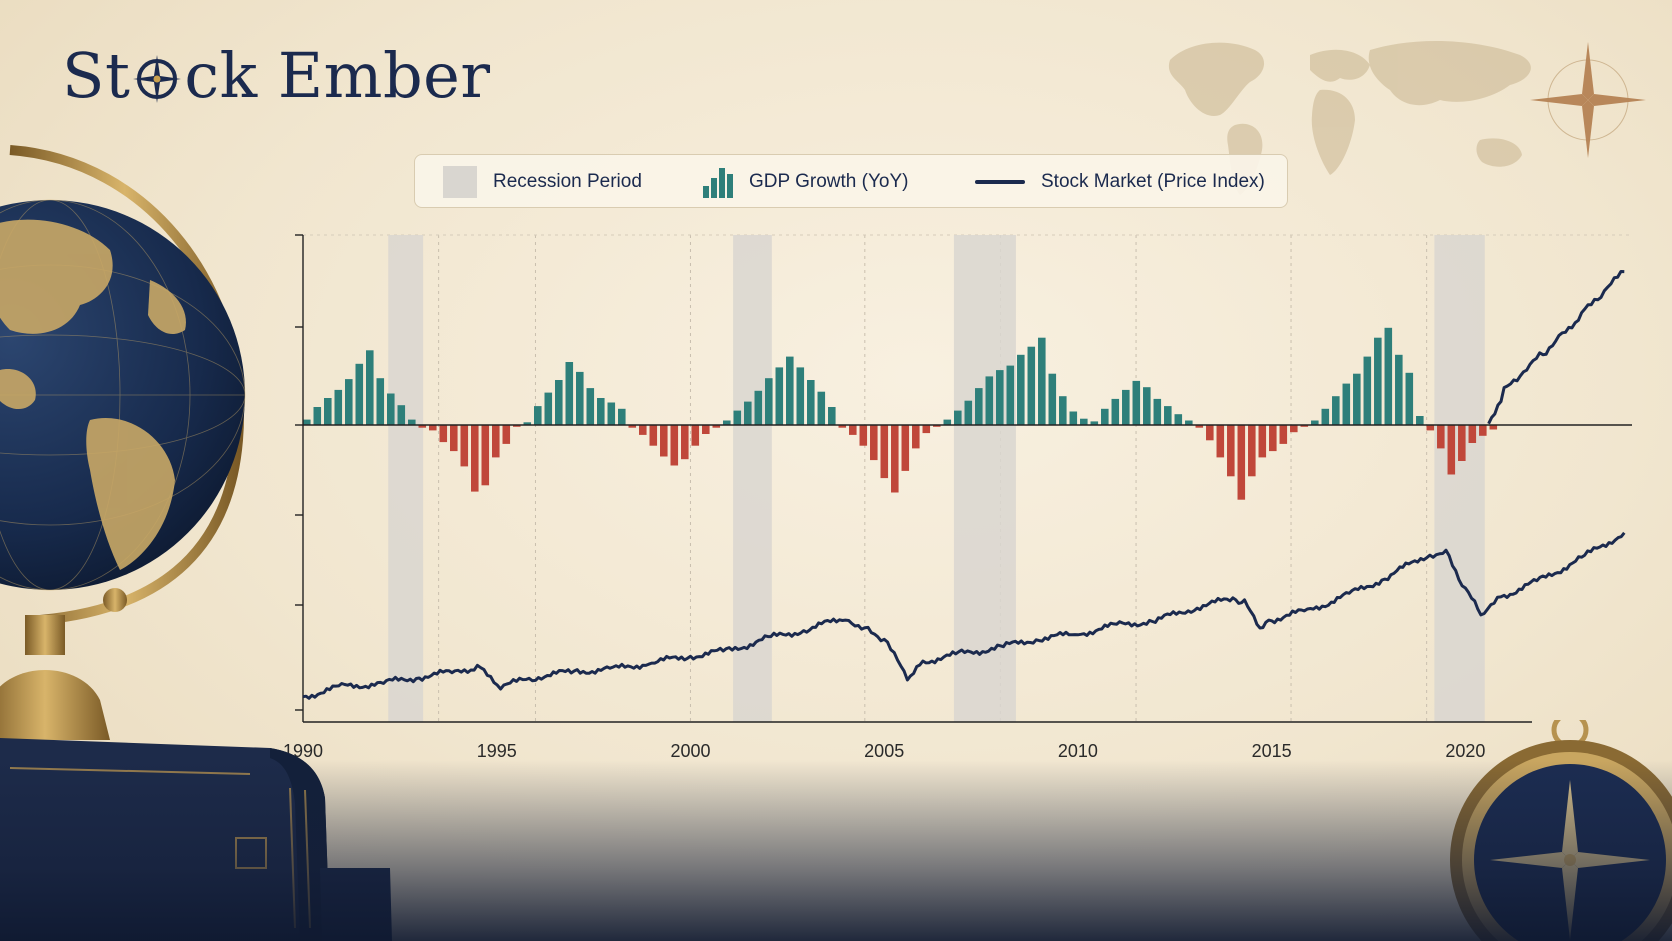 The height and width of the screenshot is (941, 1672). Describe the element at coordinates (884, 751) in the screenshot. I see `x-tick-label-3: 2005` at that location.